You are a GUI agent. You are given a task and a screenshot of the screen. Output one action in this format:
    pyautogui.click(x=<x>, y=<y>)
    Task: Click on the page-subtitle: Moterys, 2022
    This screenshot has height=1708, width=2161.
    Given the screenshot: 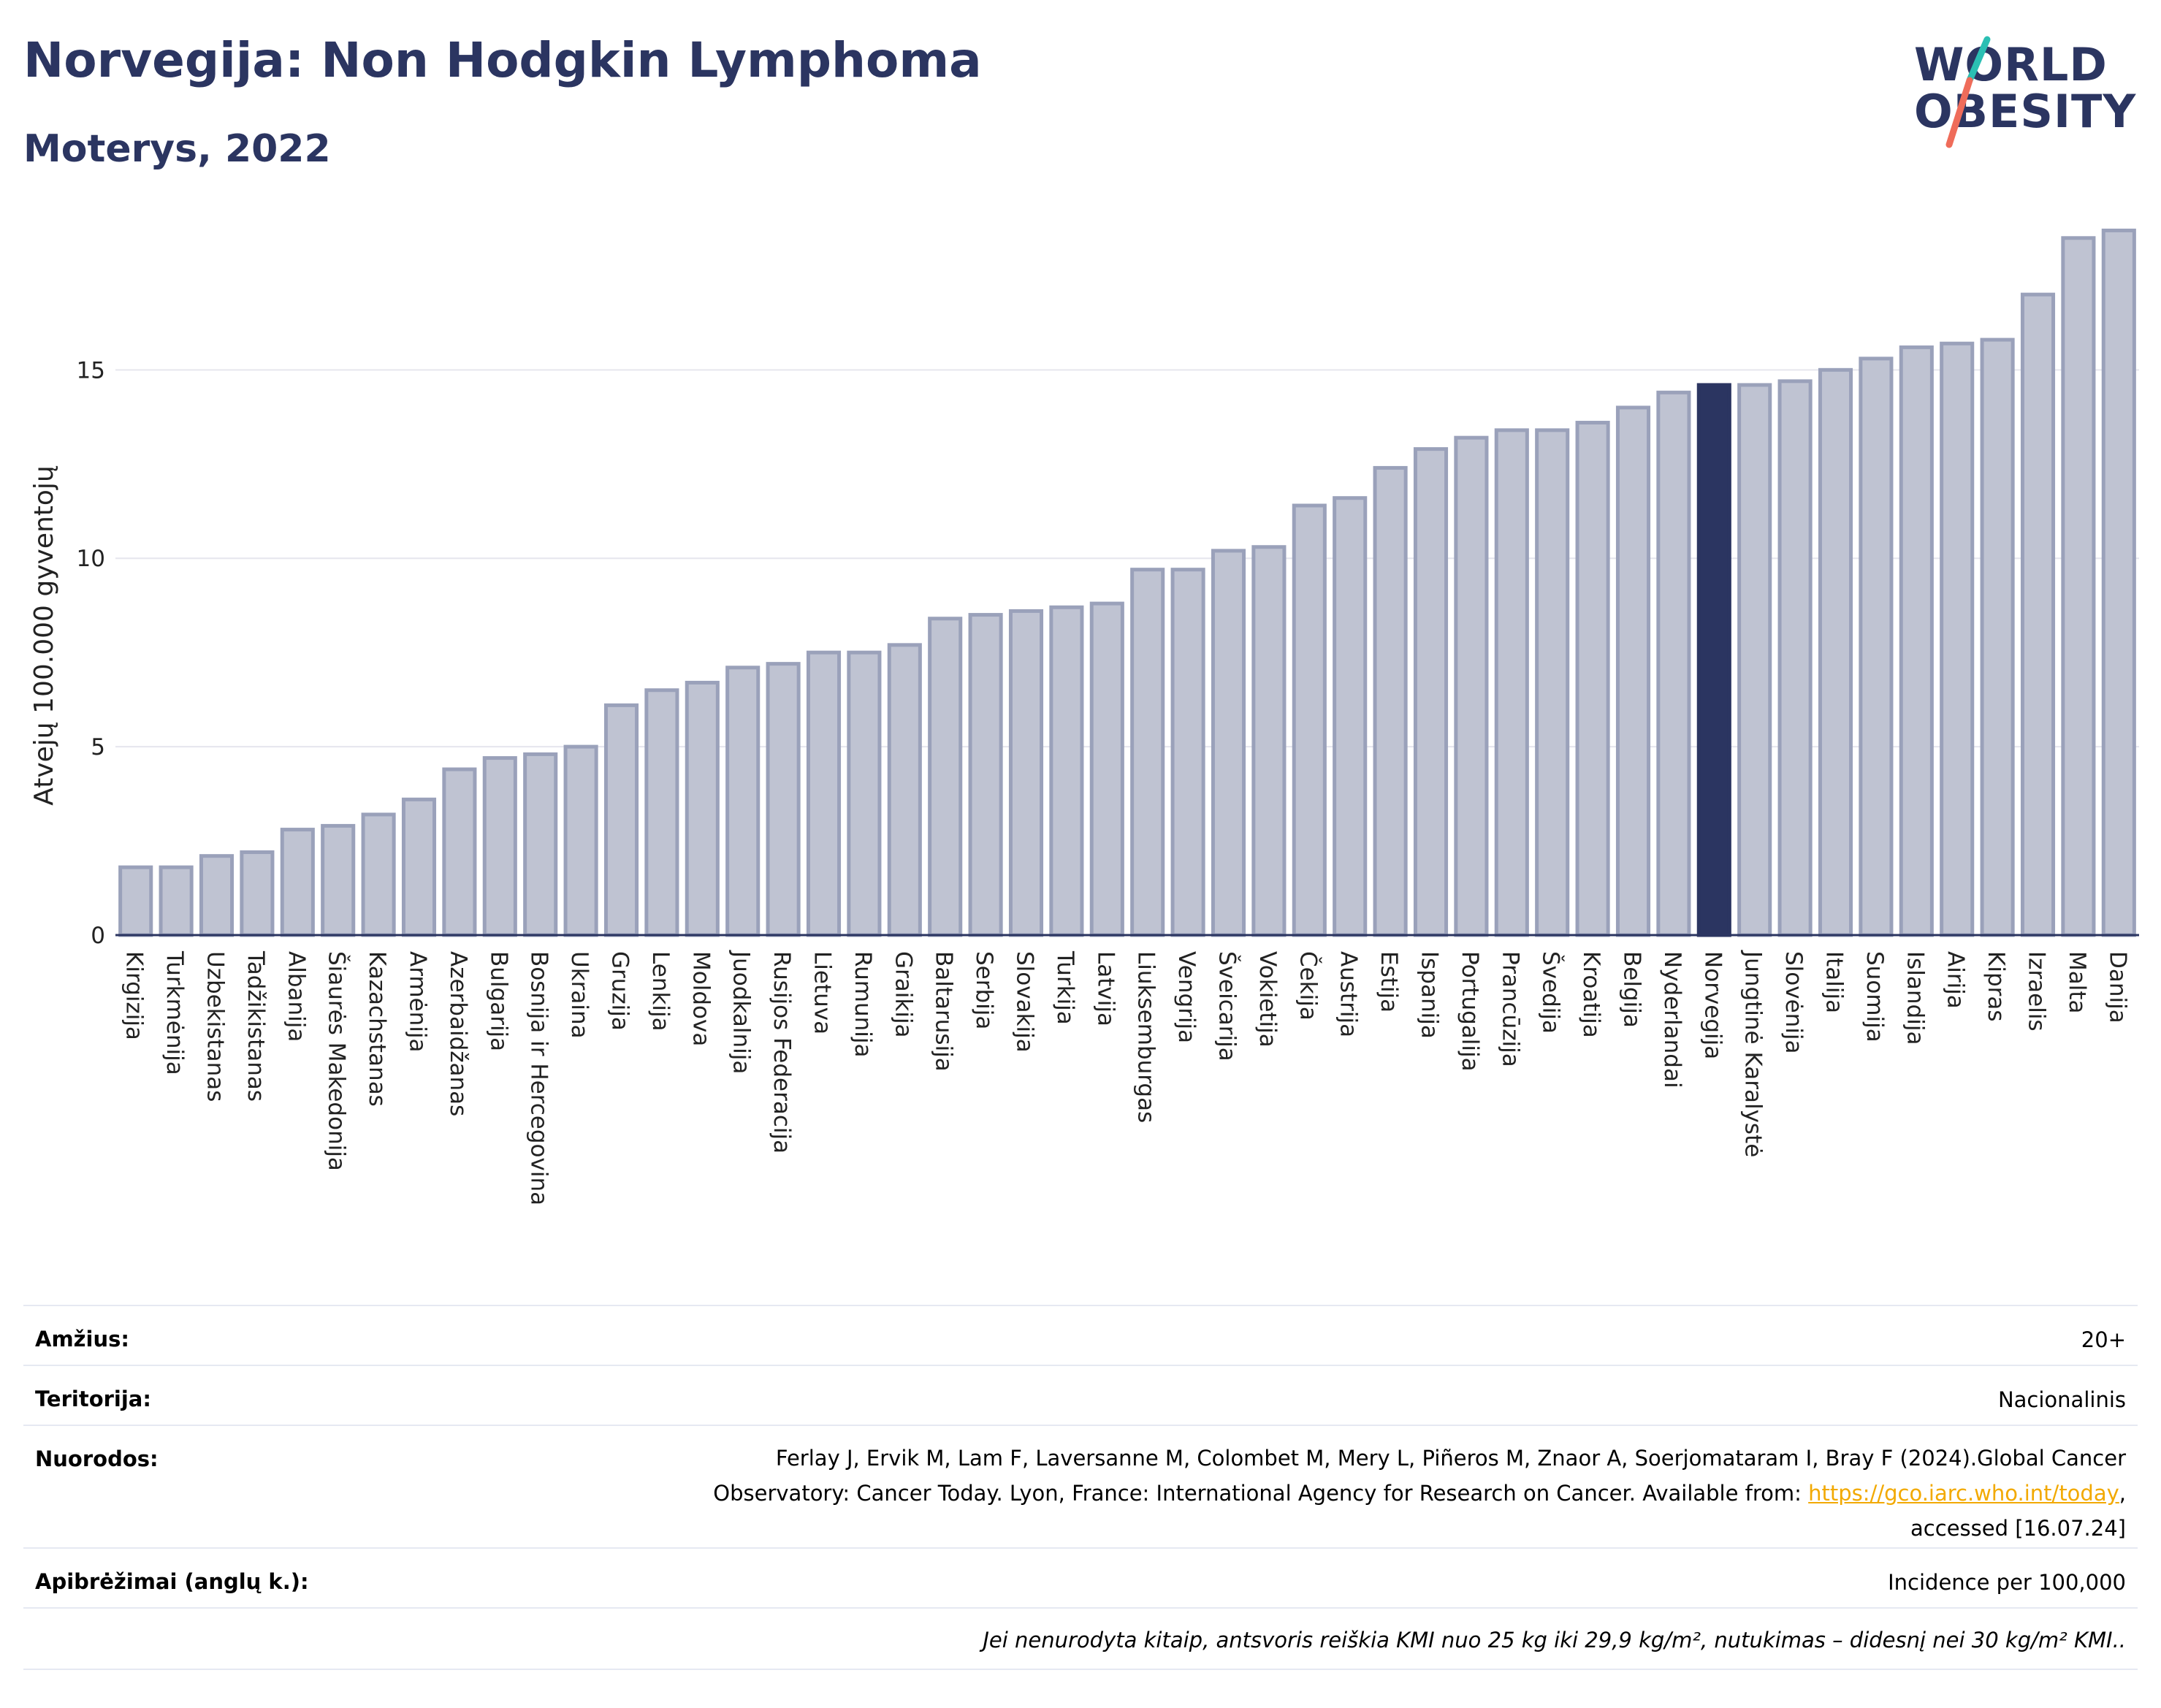 What is the action you would take?
    pyautogui.click(x=177, y=149)
    